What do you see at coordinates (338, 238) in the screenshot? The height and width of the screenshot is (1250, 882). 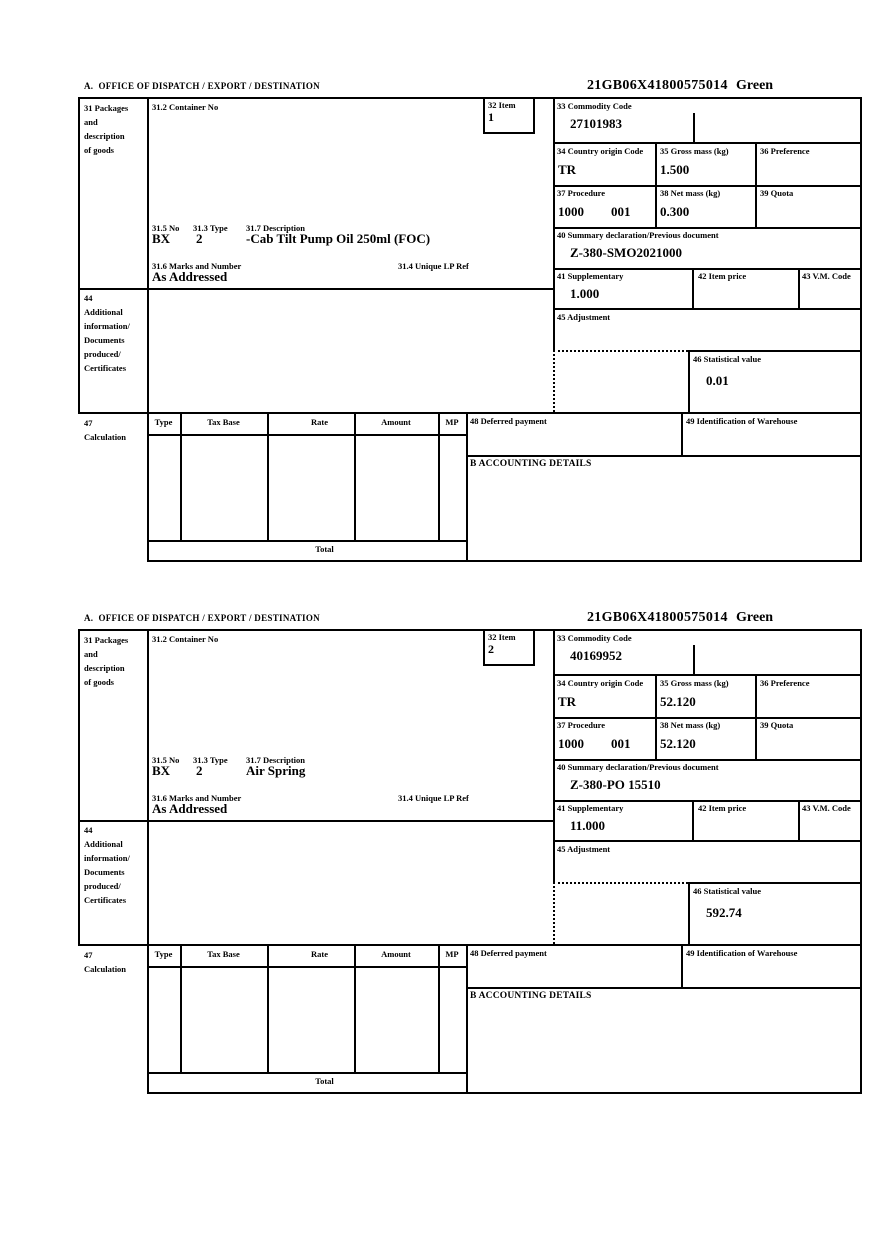 I see `goods-description-value: -Cab Tilt Pump Oil 250ml (FOC)` at bounding box center [338, 238].